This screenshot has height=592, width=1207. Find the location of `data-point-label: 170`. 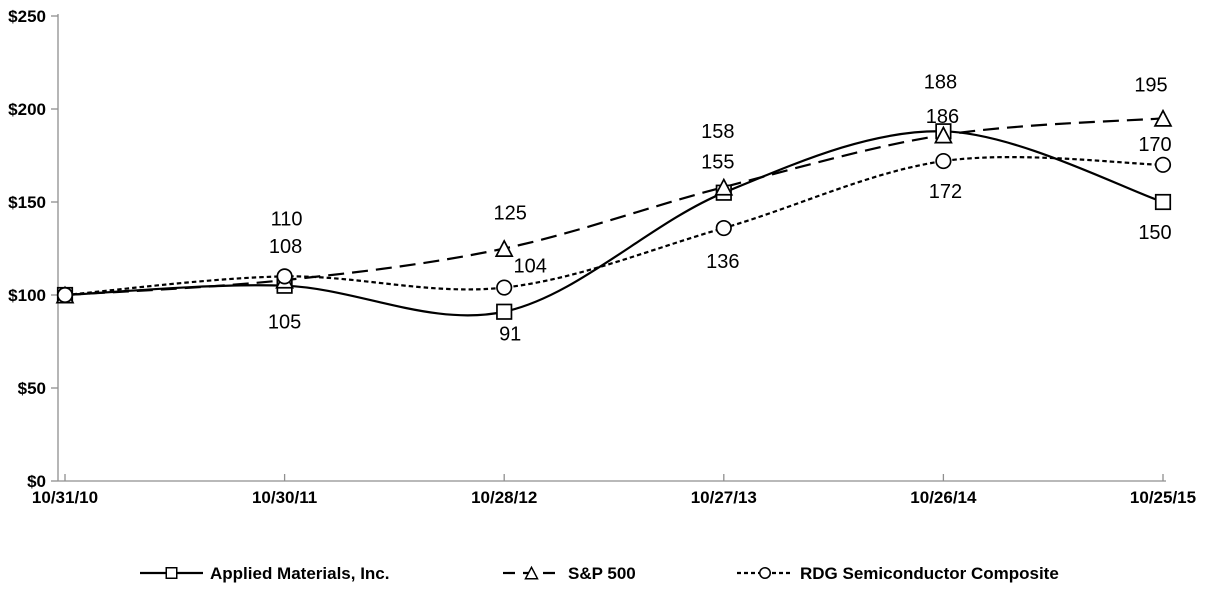

data-point-label: 170 is located at coordinates (1154, 145).